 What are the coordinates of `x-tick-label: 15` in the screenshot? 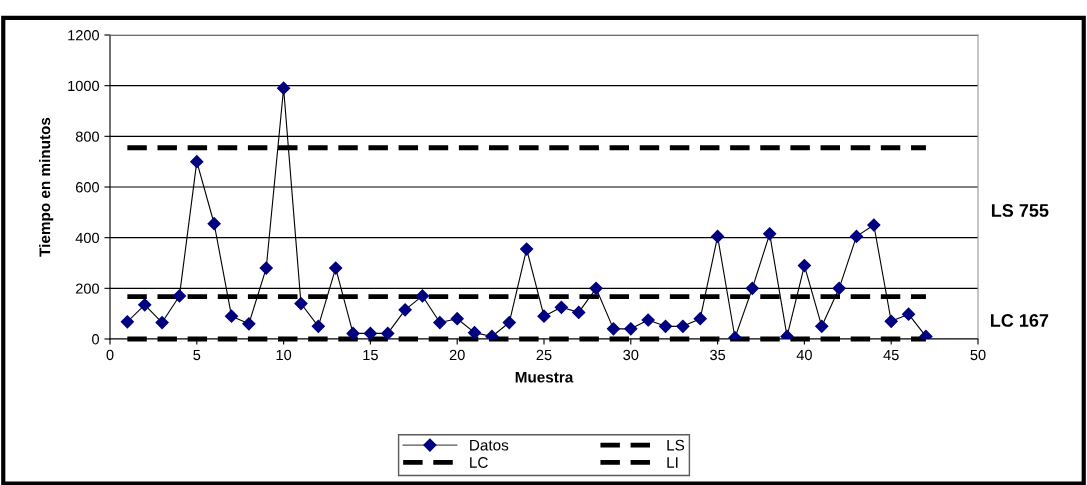 It's located at (370, 355).